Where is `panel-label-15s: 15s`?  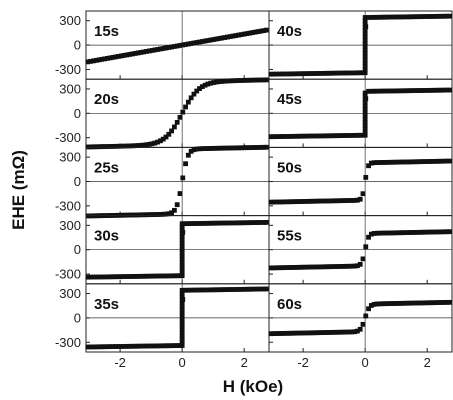 panel-label-15s: 15s is located at coordinates (106, 31).